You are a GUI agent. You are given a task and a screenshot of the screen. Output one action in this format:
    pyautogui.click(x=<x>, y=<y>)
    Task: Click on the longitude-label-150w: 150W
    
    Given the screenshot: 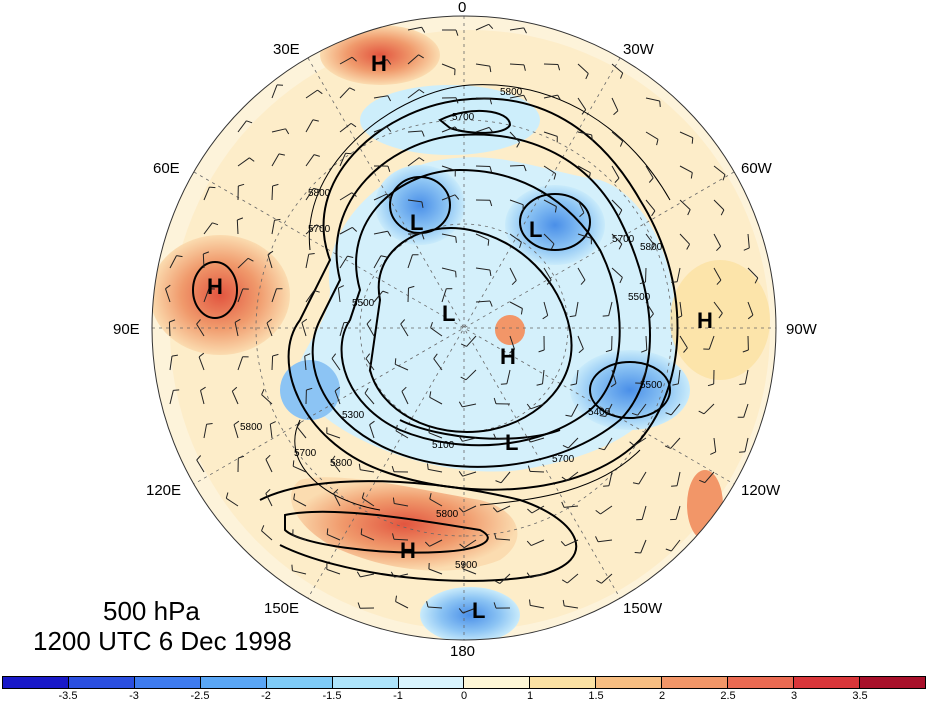 What is the action you would take?
    pyautogui.click(x=643, y=608)
    